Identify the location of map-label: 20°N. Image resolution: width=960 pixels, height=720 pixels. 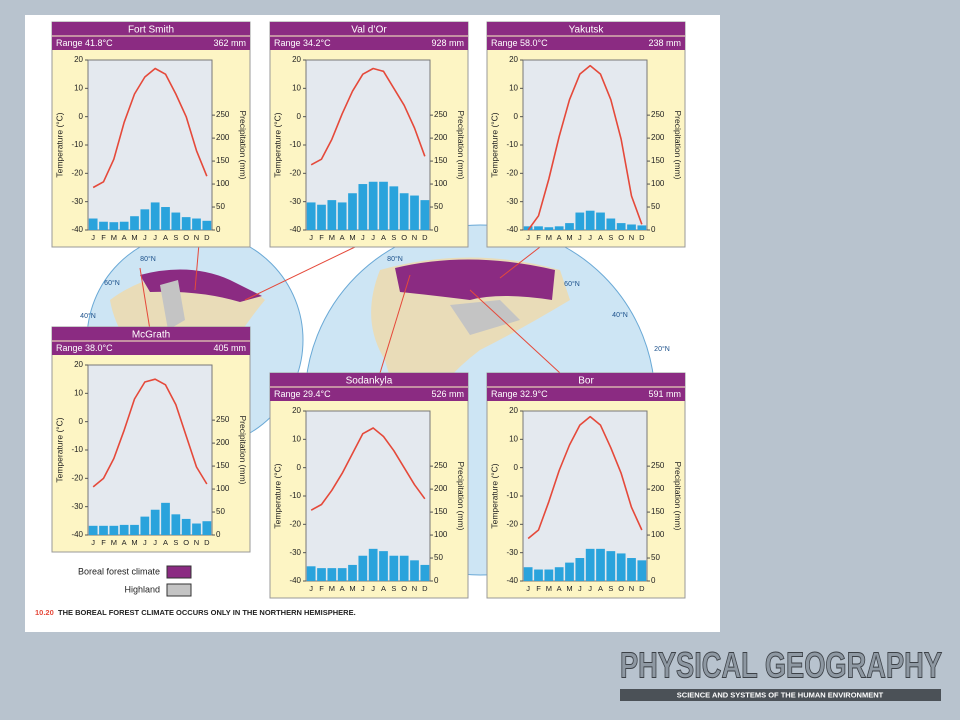
(662, 349).